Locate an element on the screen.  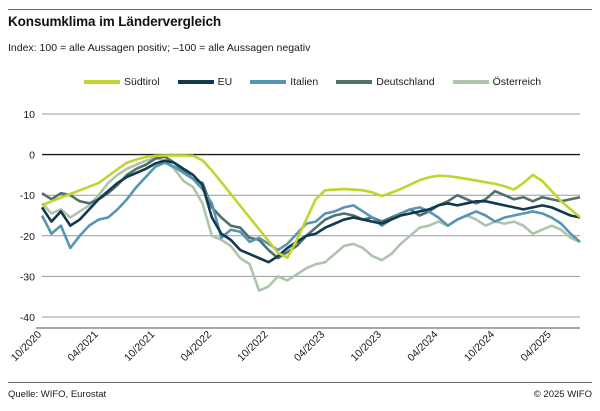
page-title: Konsumklima im Ländervergleich is located at coordinates (115, 21).